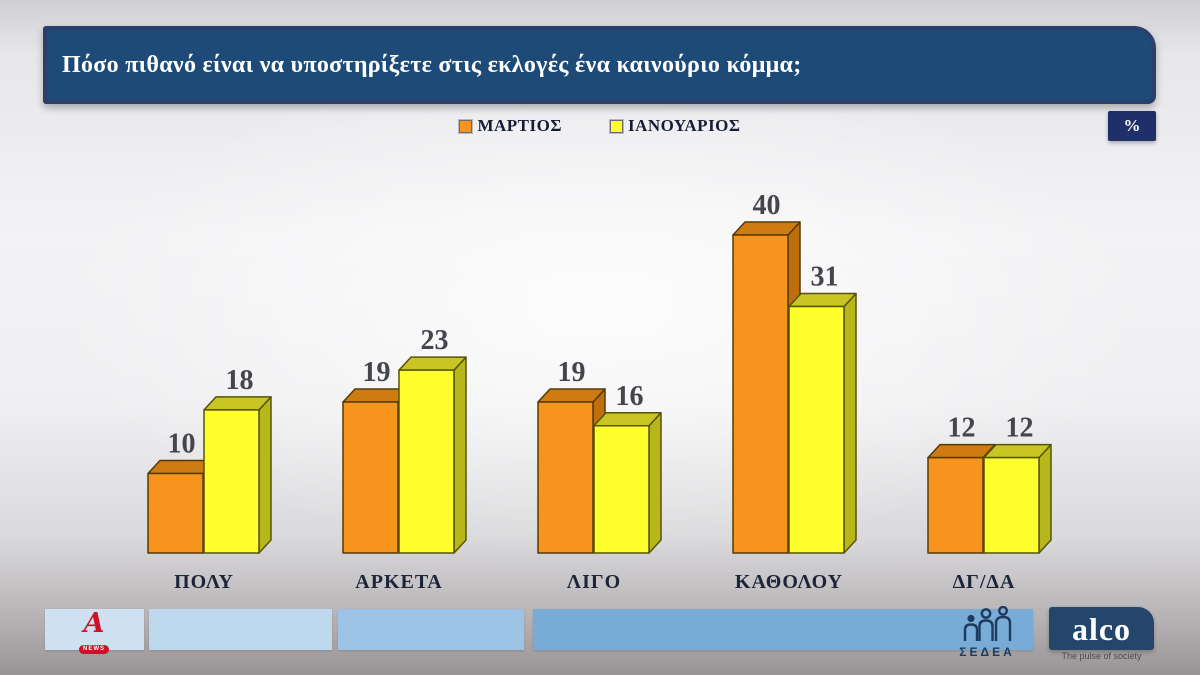  Describe the element at coordinates (984, 582) in the screenshot. I see `category-label-4: ΔΓ/ΔΑ` at that location.